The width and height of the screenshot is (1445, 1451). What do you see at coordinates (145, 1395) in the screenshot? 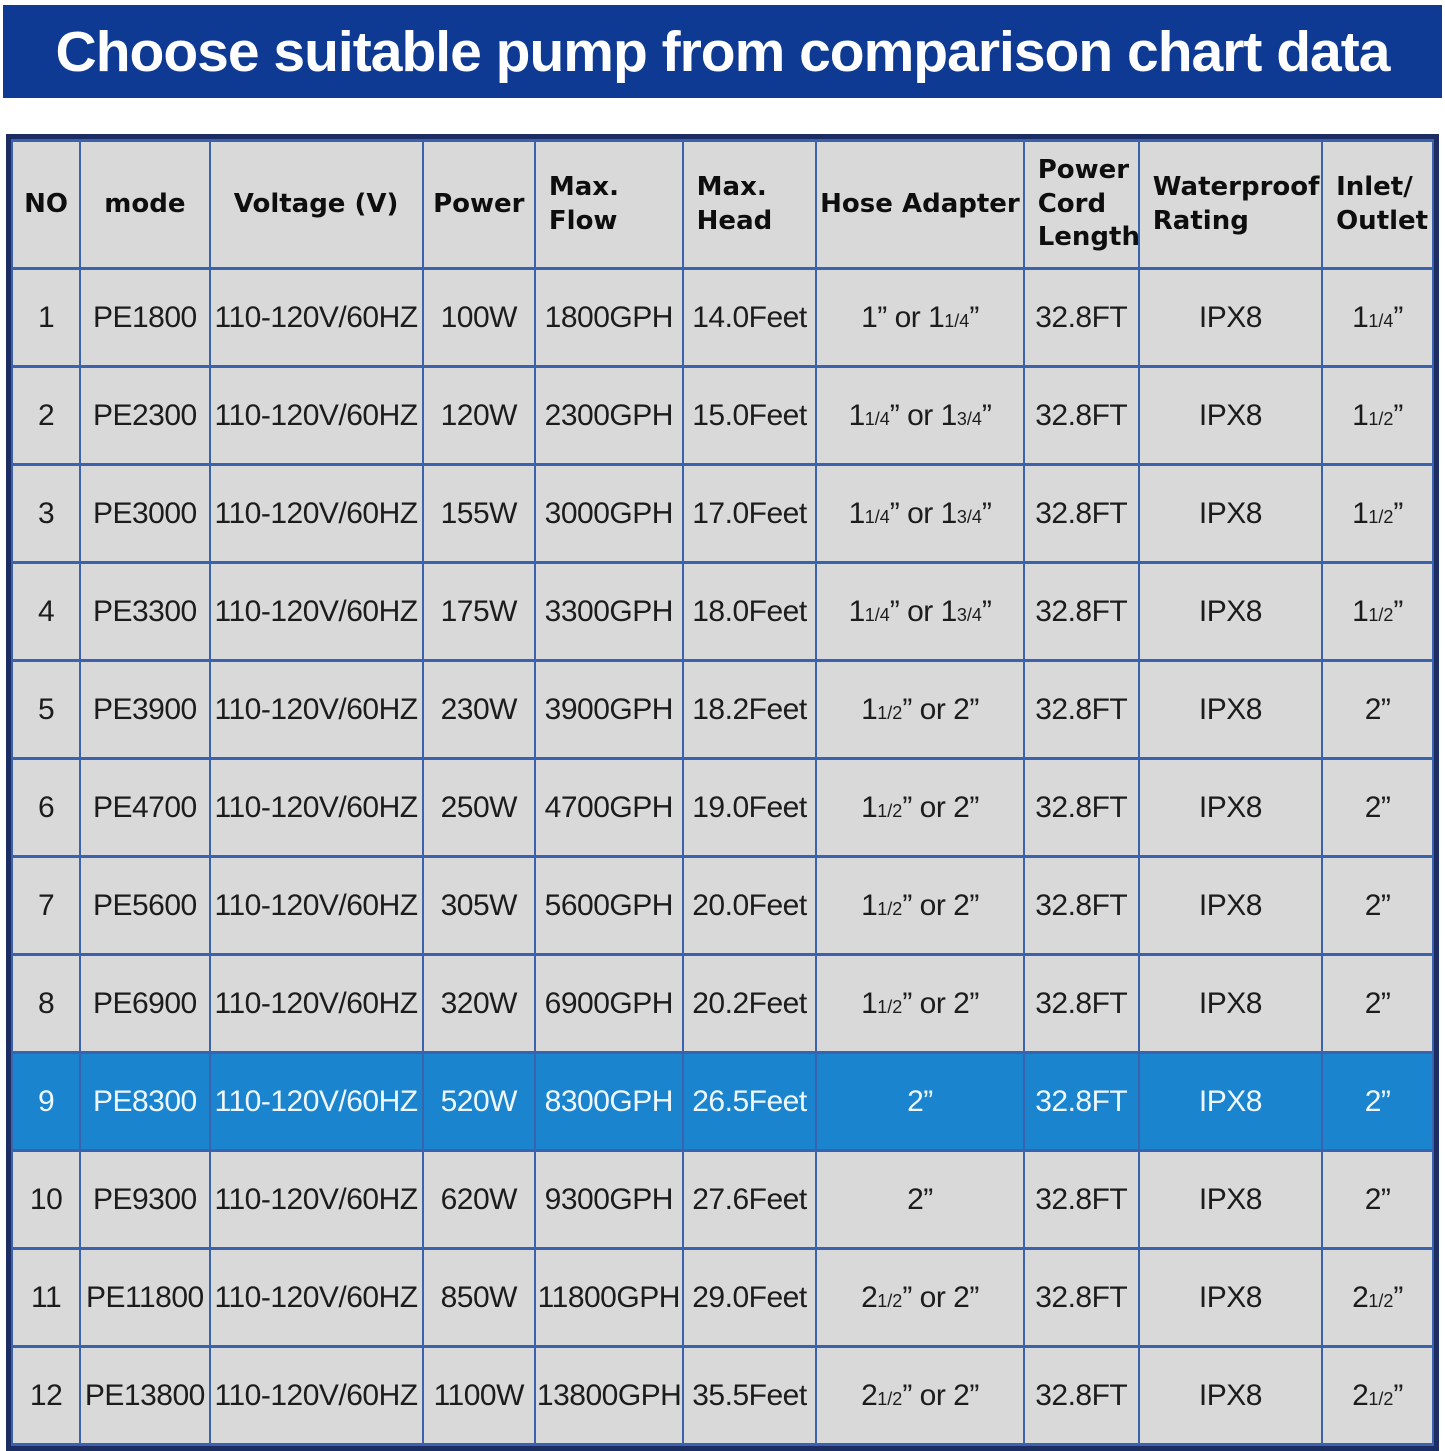
I see `cell-mode: PE13800` at bounding box center [145, 1395].